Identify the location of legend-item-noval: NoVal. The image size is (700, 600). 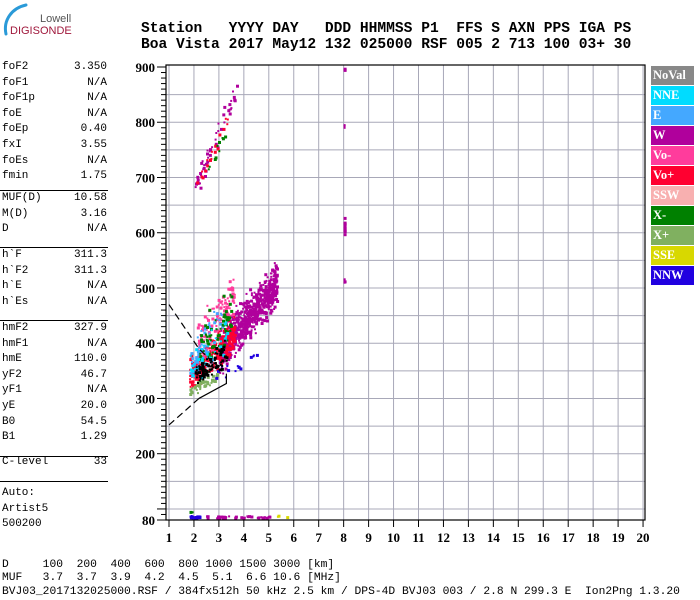
(672, 75).